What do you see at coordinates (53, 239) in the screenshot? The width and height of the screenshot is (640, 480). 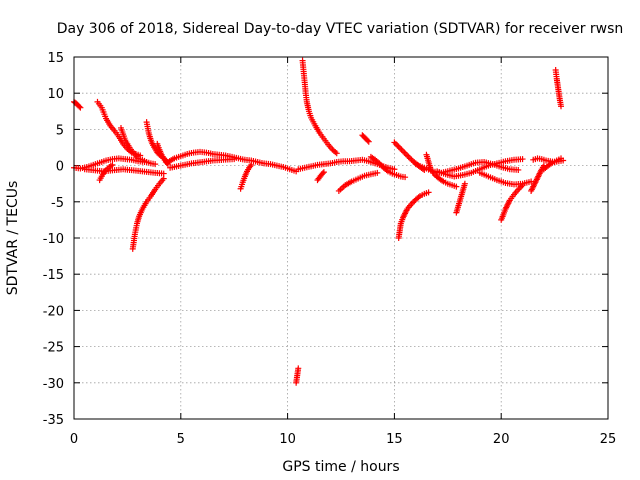 I see `y-tick-label: -10` at bounding box center [53, 239].